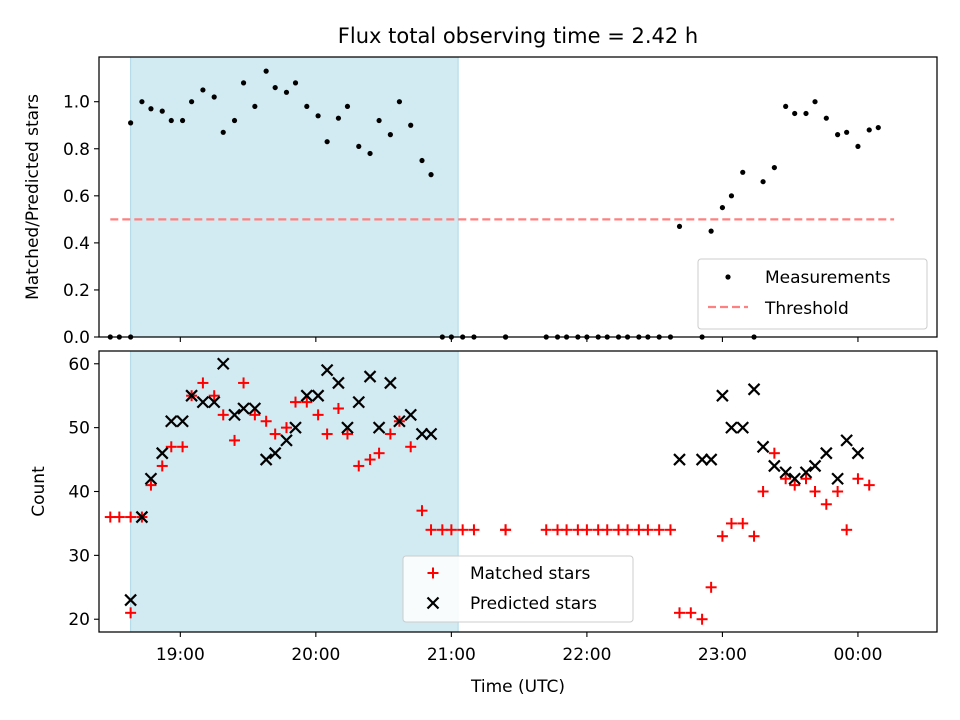 This screenshot has height=720, width=960. I want to click on legend-plus-glyph, so click(433, 573).